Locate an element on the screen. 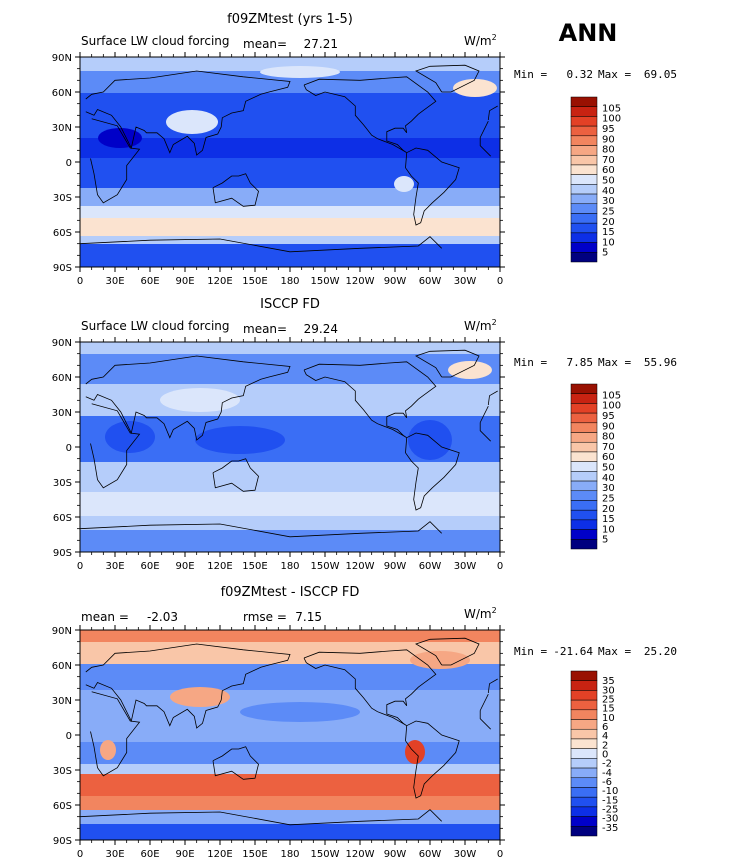  y-tick-label: 90S is located at coordinates (62, 268).